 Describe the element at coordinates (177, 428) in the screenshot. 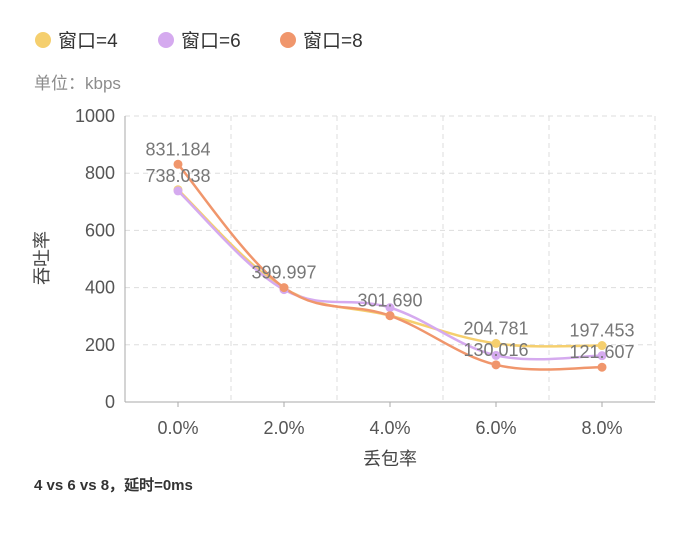

I see `x-tick-label: 0.0%` at that location.